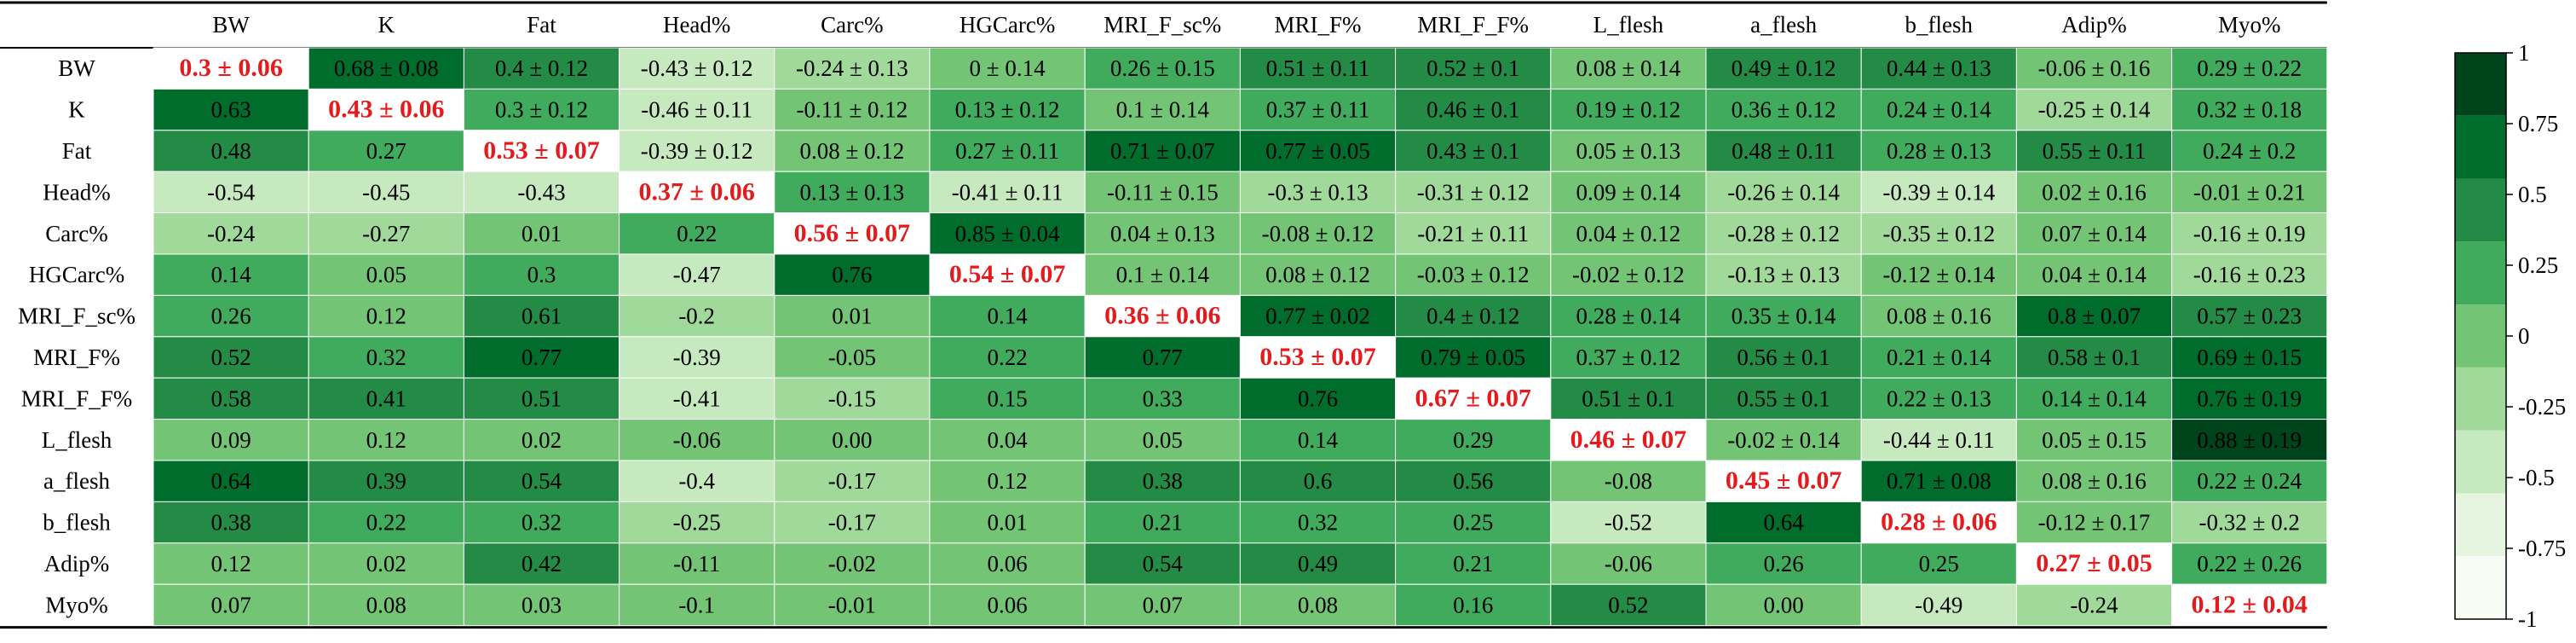  I want to click on cell-label: -0.16 ± 0.23, so click(2249, 274).